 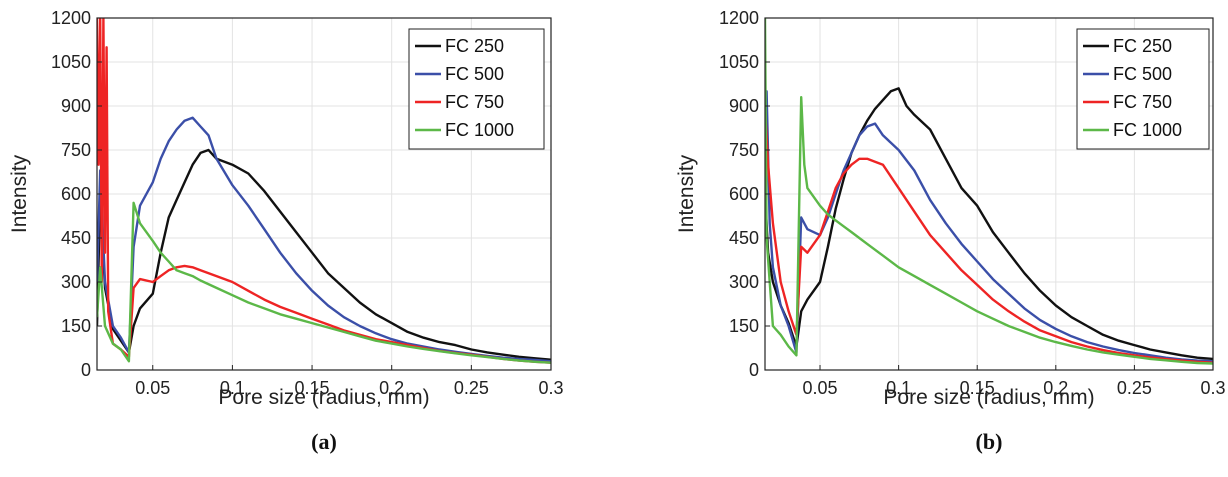 What do you see at coordinates (989, 441) in the screenshot?
I see `panel-label: (b)` at bounding box center [989, 441].